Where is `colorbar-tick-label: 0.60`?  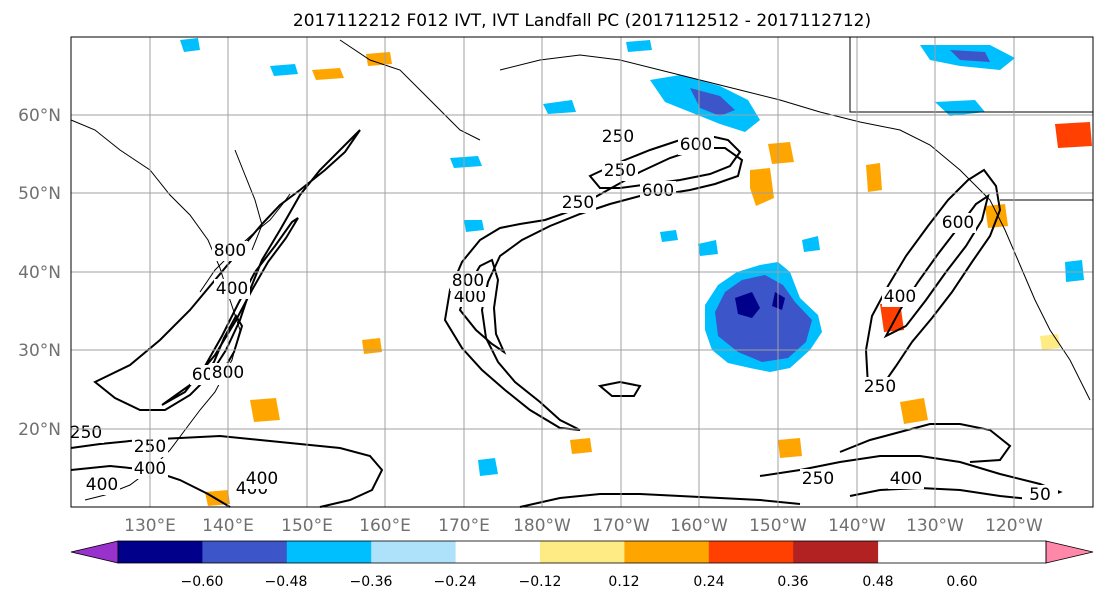 colorbar-tick-label: 0.60 is located at coordinates (961, 582).